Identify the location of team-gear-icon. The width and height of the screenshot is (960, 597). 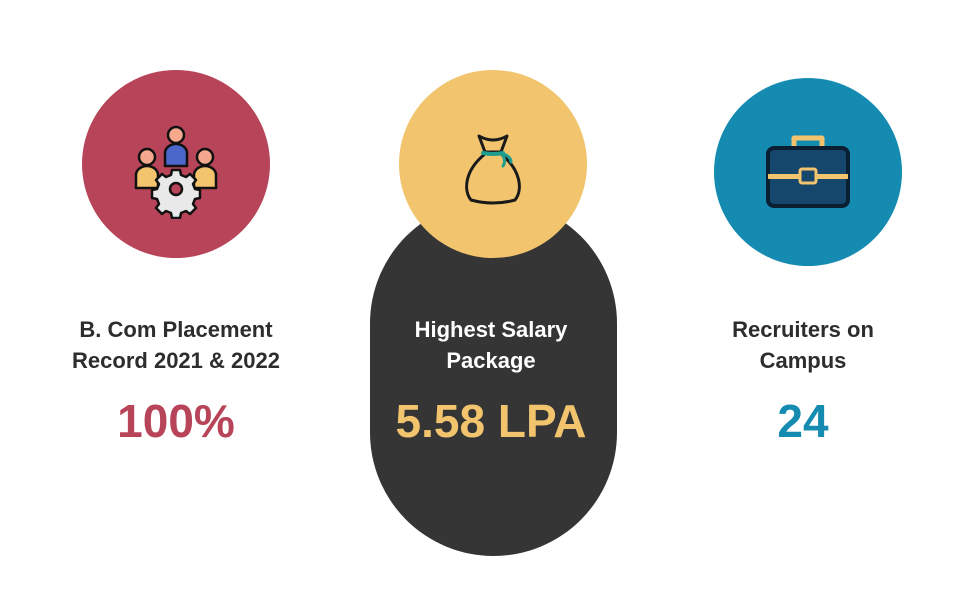
(176, 172).